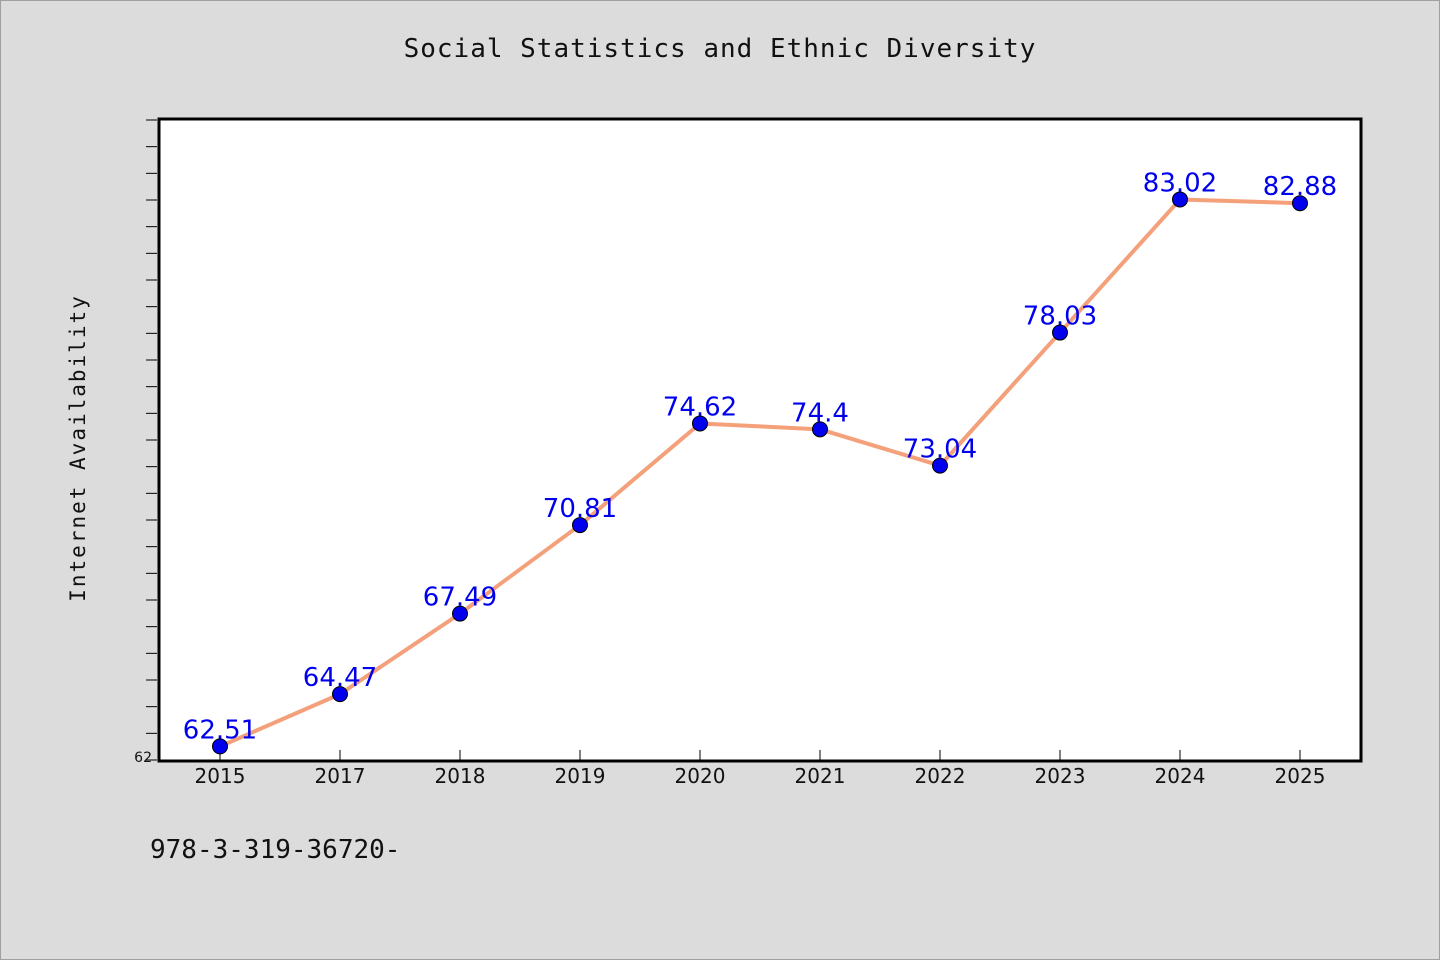 This screenshot has width=1440, height=960. What do you see at coordinates (720, 49) in the screenshot?
I see `chart-title: Social Statistics and Ethnic Diversity` at bounding box center [720, 49].